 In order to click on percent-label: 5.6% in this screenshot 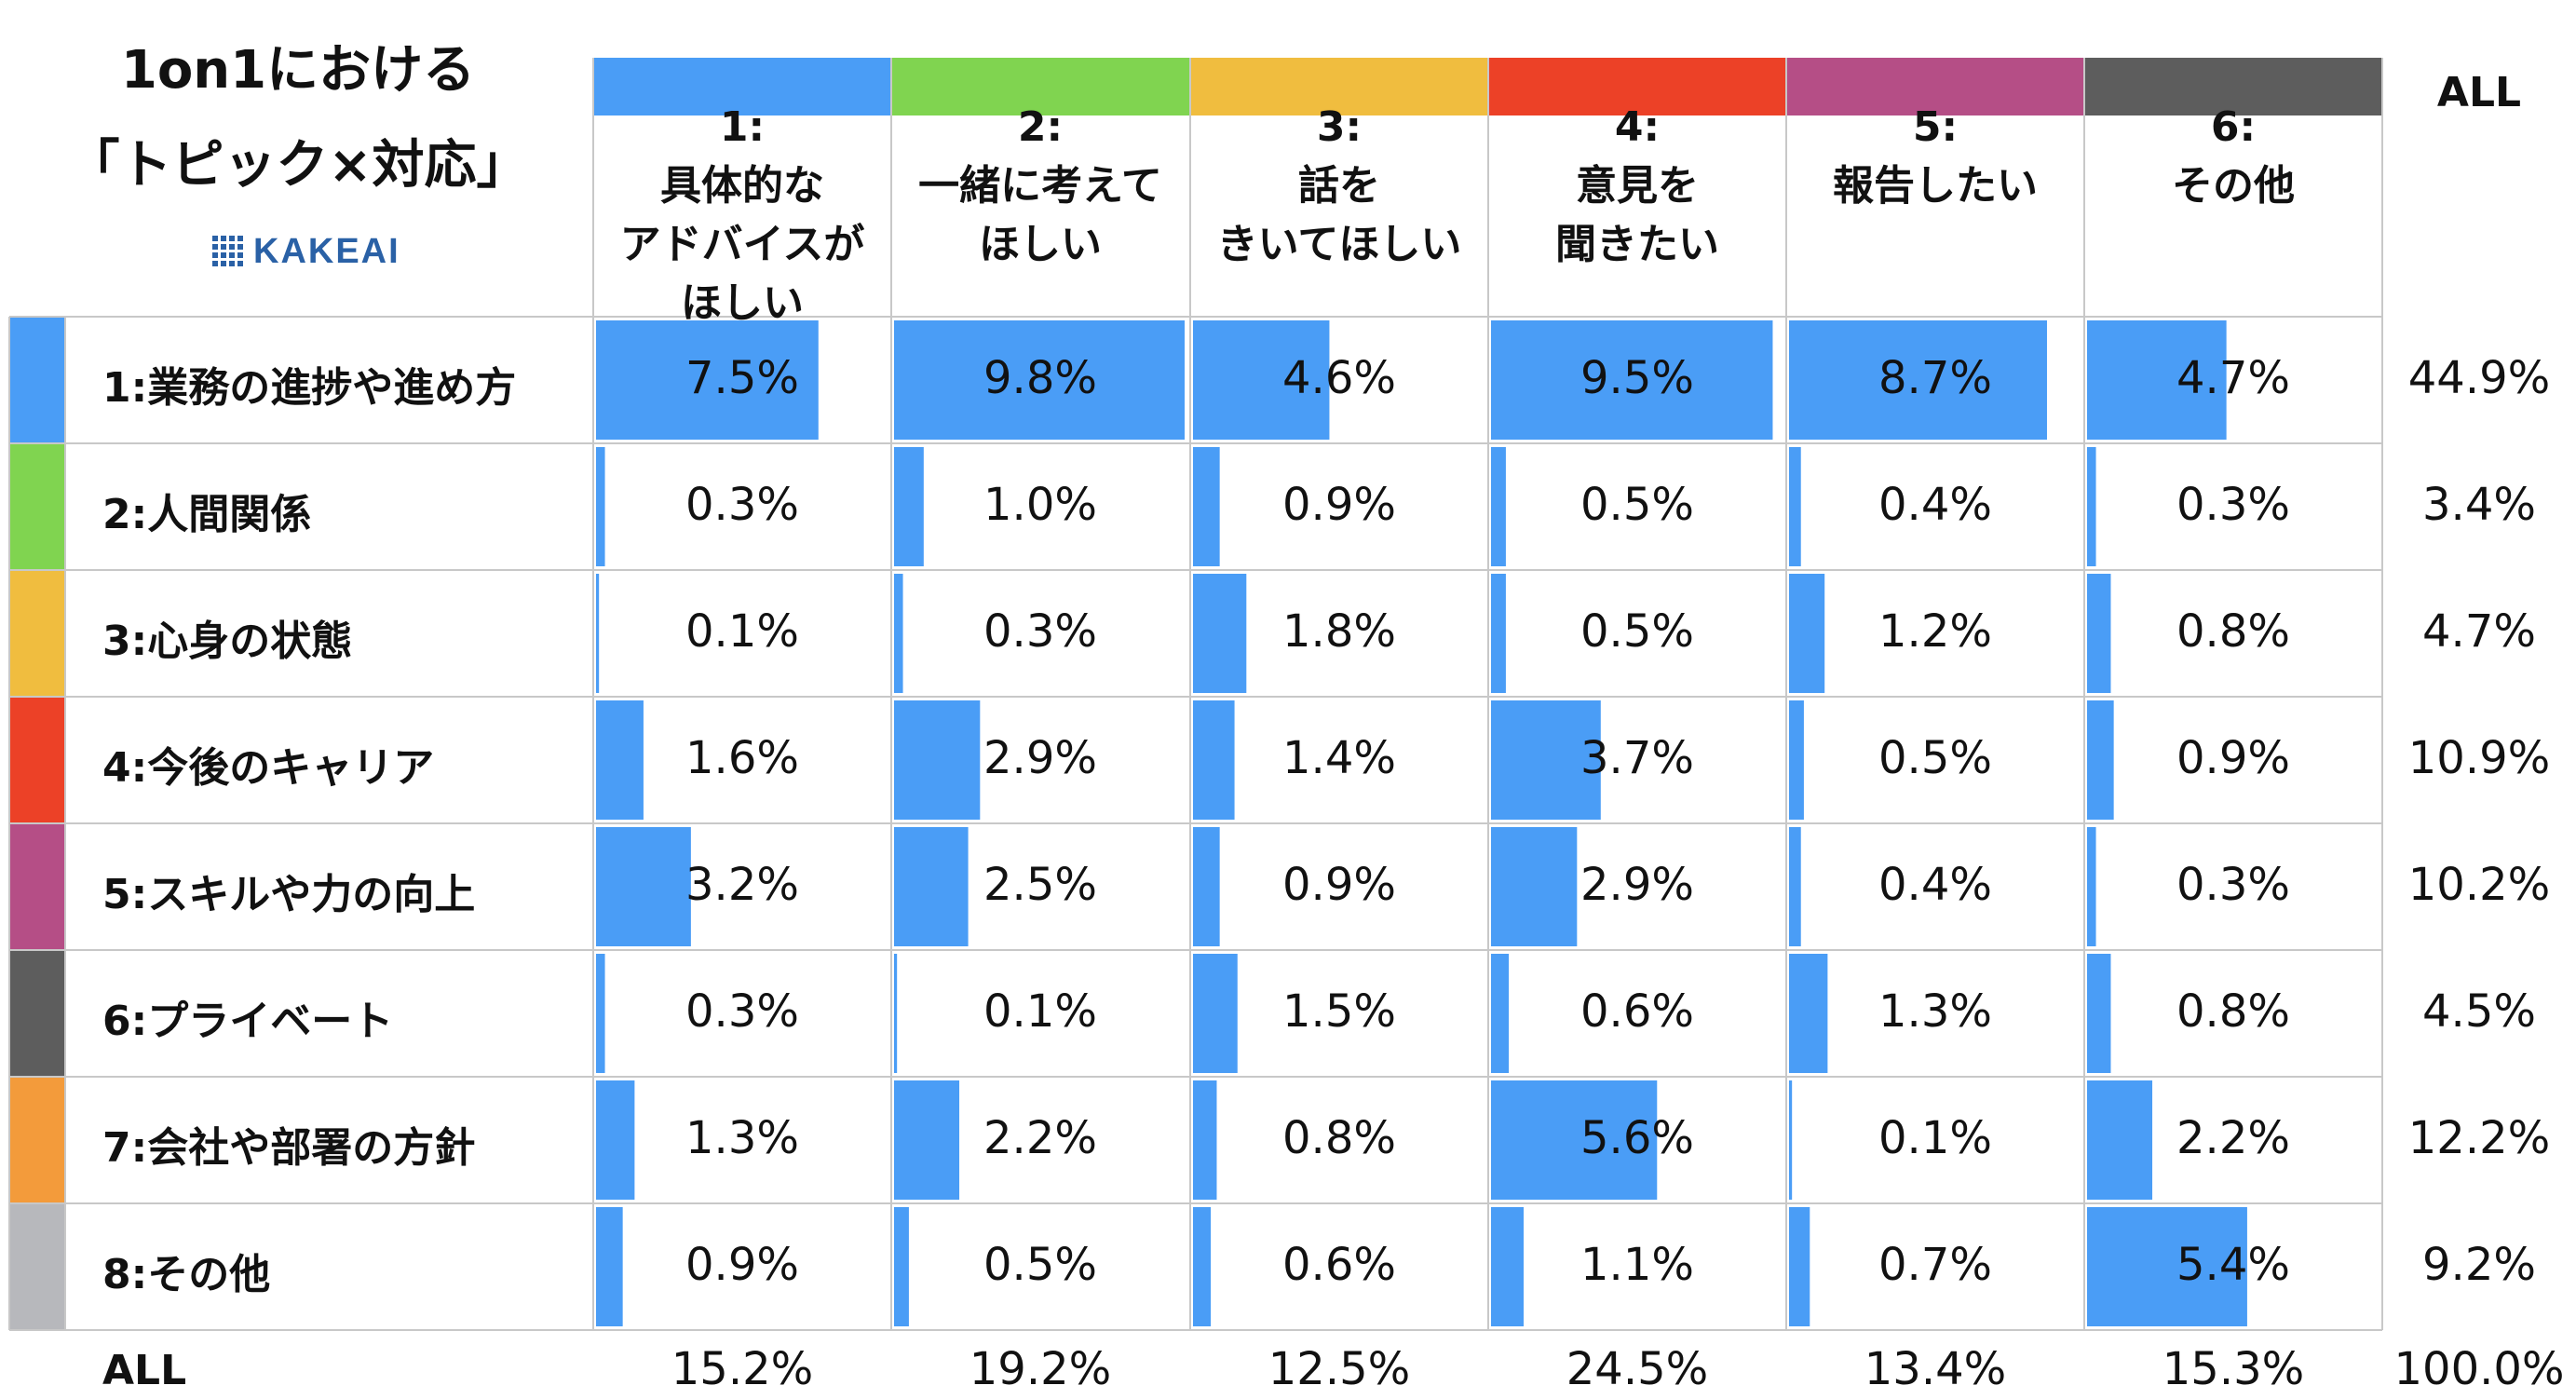, I will do `click(1637, 1138)`.